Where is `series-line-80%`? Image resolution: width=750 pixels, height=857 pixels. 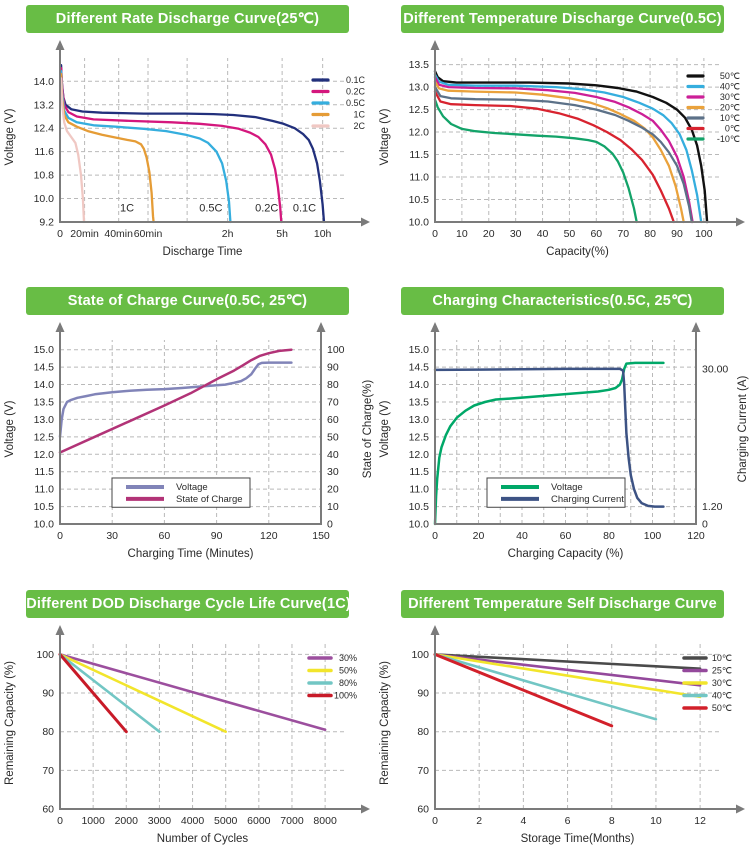 series-line-80% is located at coordinates (109, 693).